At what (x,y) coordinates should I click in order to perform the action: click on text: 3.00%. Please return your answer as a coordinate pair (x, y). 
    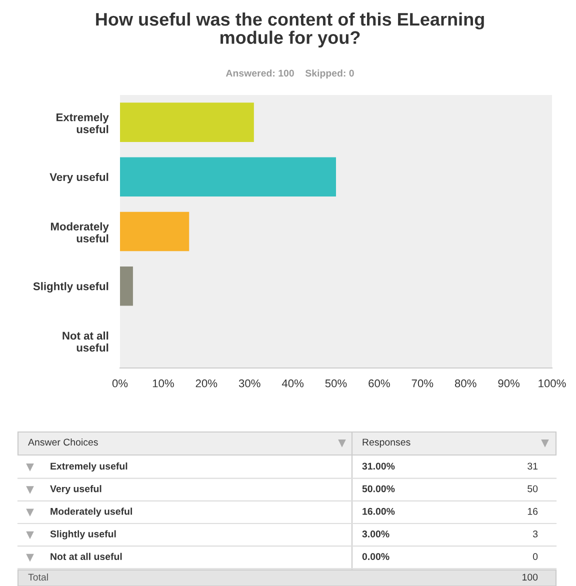
    Looking at the image, I should click on (376, 534).